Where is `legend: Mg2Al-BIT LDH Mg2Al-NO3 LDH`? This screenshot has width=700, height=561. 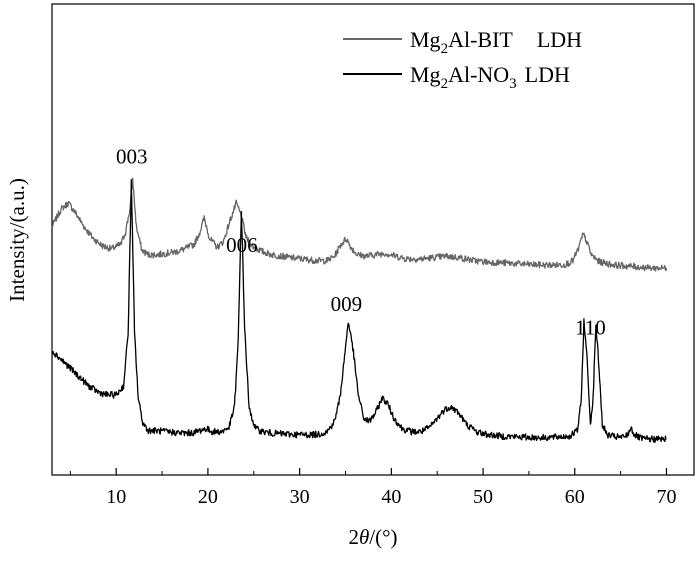
legend: Mg2Al-BIT LDH Mg2Al-NO3 LDH is located at coordinates (462, 59).